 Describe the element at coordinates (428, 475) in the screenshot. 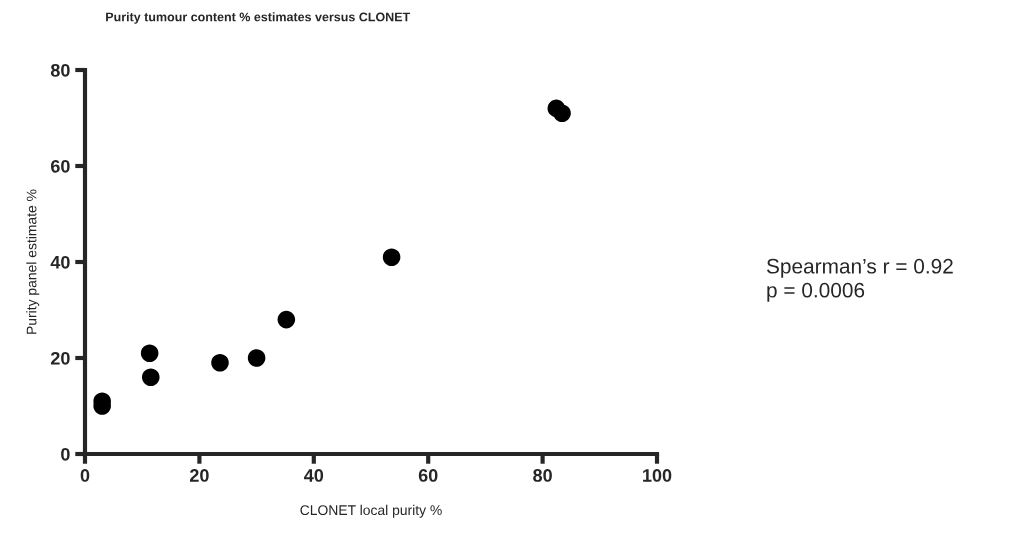

I see `x-tick-label: 60` at that location.